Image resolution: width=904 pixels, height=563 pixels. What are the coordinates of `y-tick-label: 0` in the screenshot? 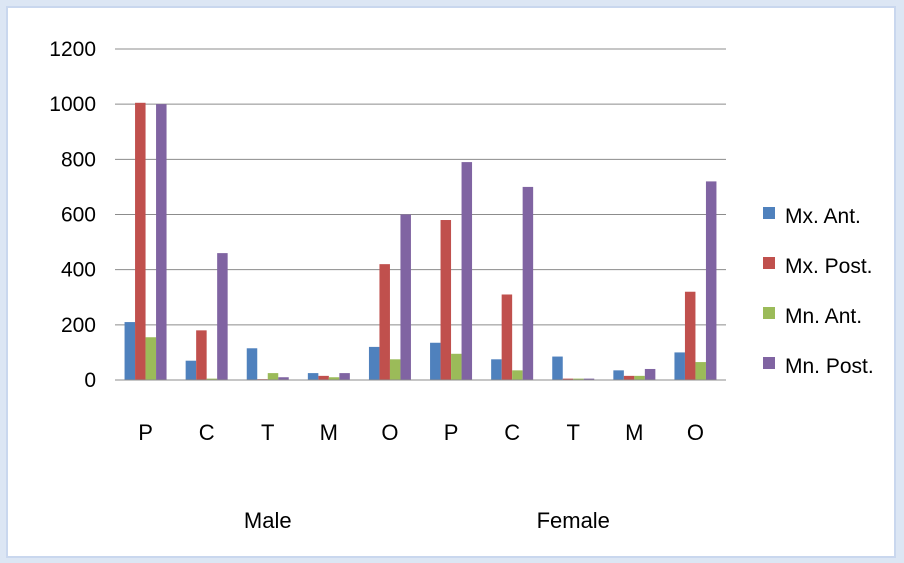 It's located at (90, 380).